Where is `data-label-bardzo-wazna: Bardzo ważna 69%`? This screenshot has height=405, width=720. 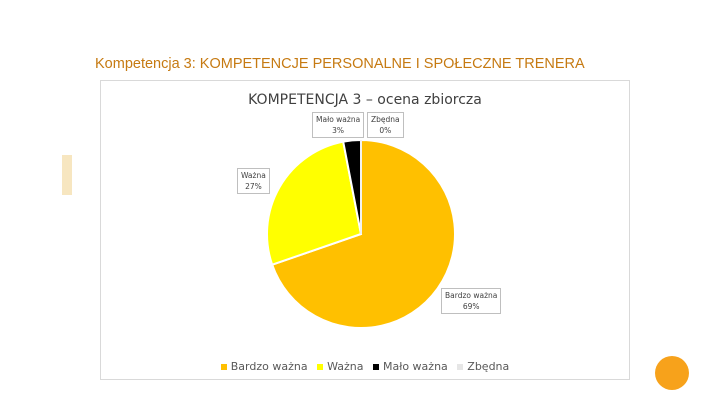
data-label-bardzo-wazna: Bardzo ważna 69% is located at coordinates (471, 301).